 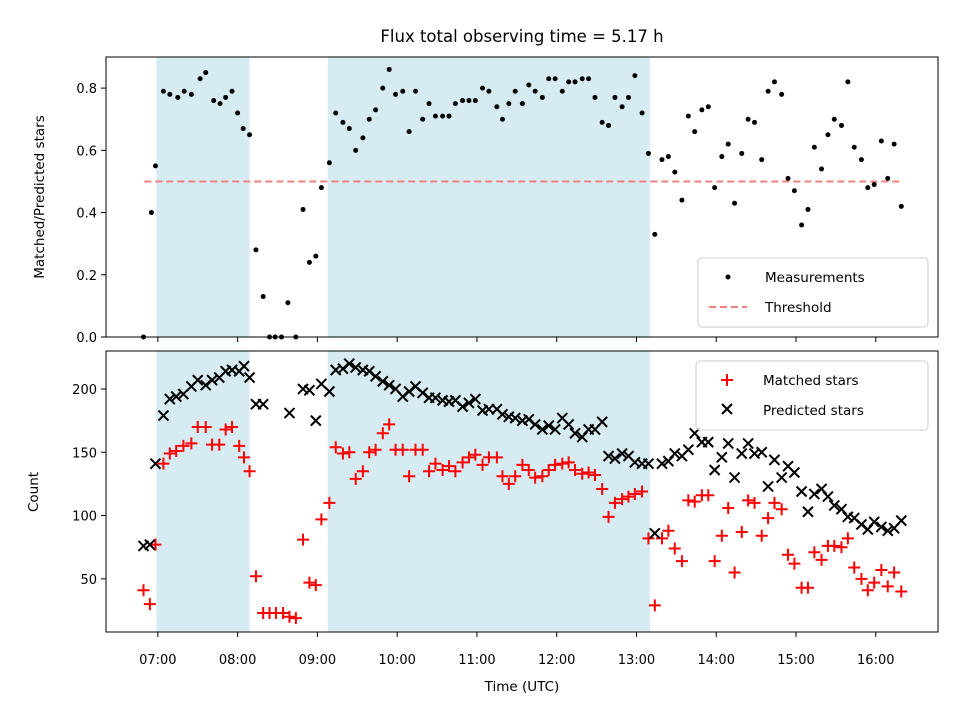 What do you see at coordinates (84, 517) in the screenshot?
I see `bottom-ytick-label-1: 100` at bounding box center [84, 517].